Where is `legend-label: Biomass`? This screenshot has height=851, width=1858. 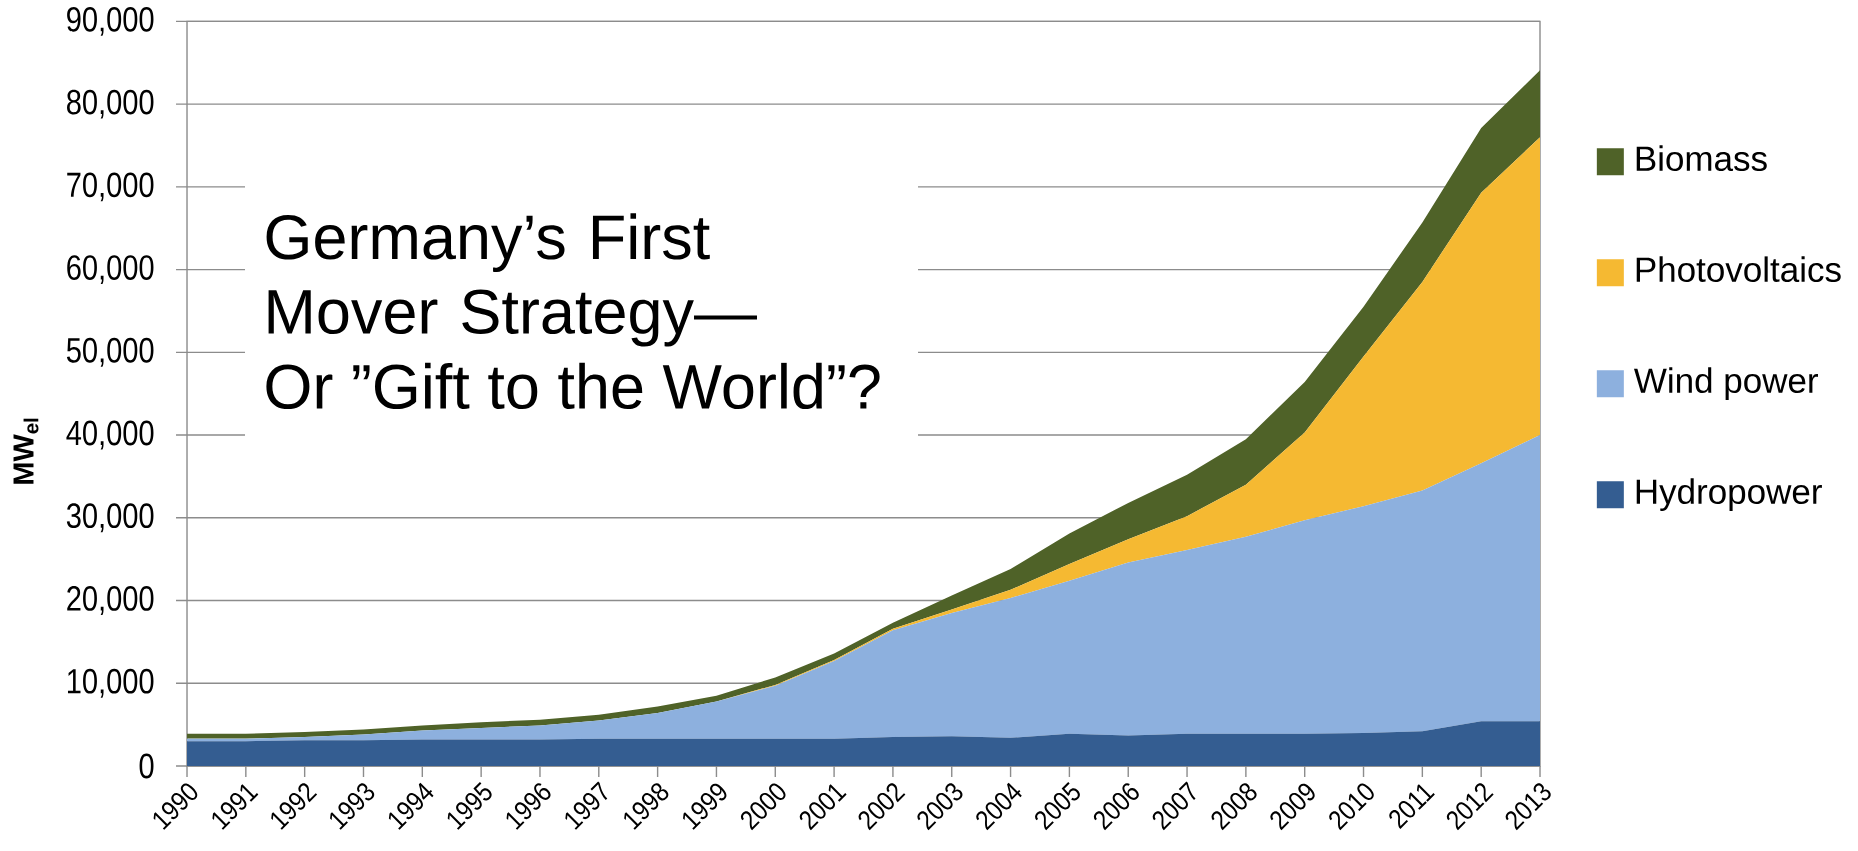 legend-label: Biomass is located at coordinates (1701, 158).